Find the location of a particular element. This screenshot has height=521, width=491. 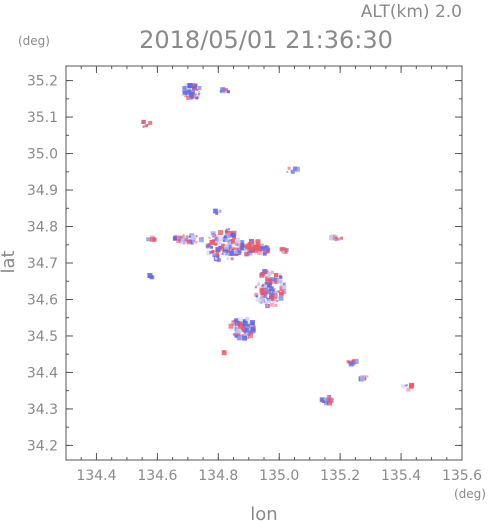

x-tick-label: 135.2 is located at coordinates (340, 476).